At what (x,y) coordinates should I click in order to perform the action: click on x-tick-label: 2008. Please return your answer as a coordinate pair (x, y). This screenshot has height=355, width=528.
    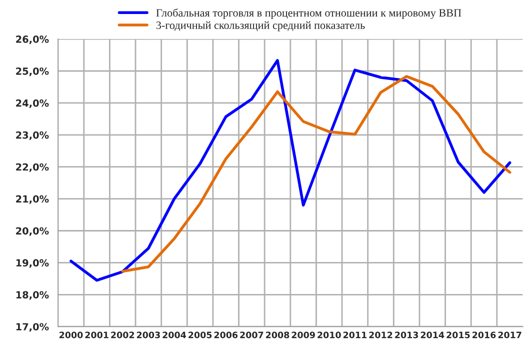
    Looking at the image, I should click on (278, 335).